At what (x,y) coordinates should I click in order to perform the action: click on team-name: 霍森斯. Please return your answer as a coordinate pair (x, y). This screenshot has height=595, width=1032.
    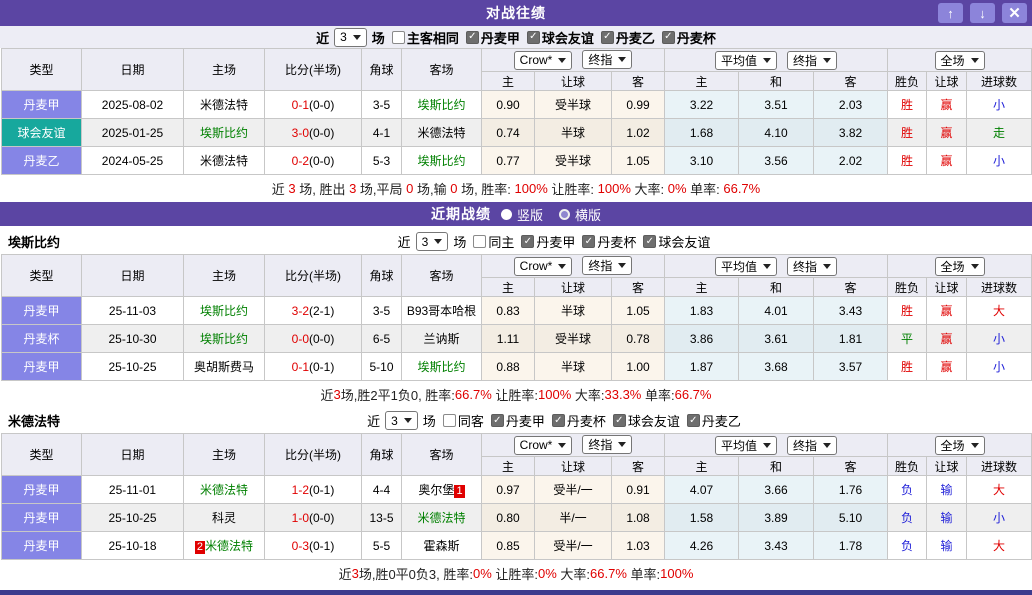
    Looking at the image, I should click on (441, 546).